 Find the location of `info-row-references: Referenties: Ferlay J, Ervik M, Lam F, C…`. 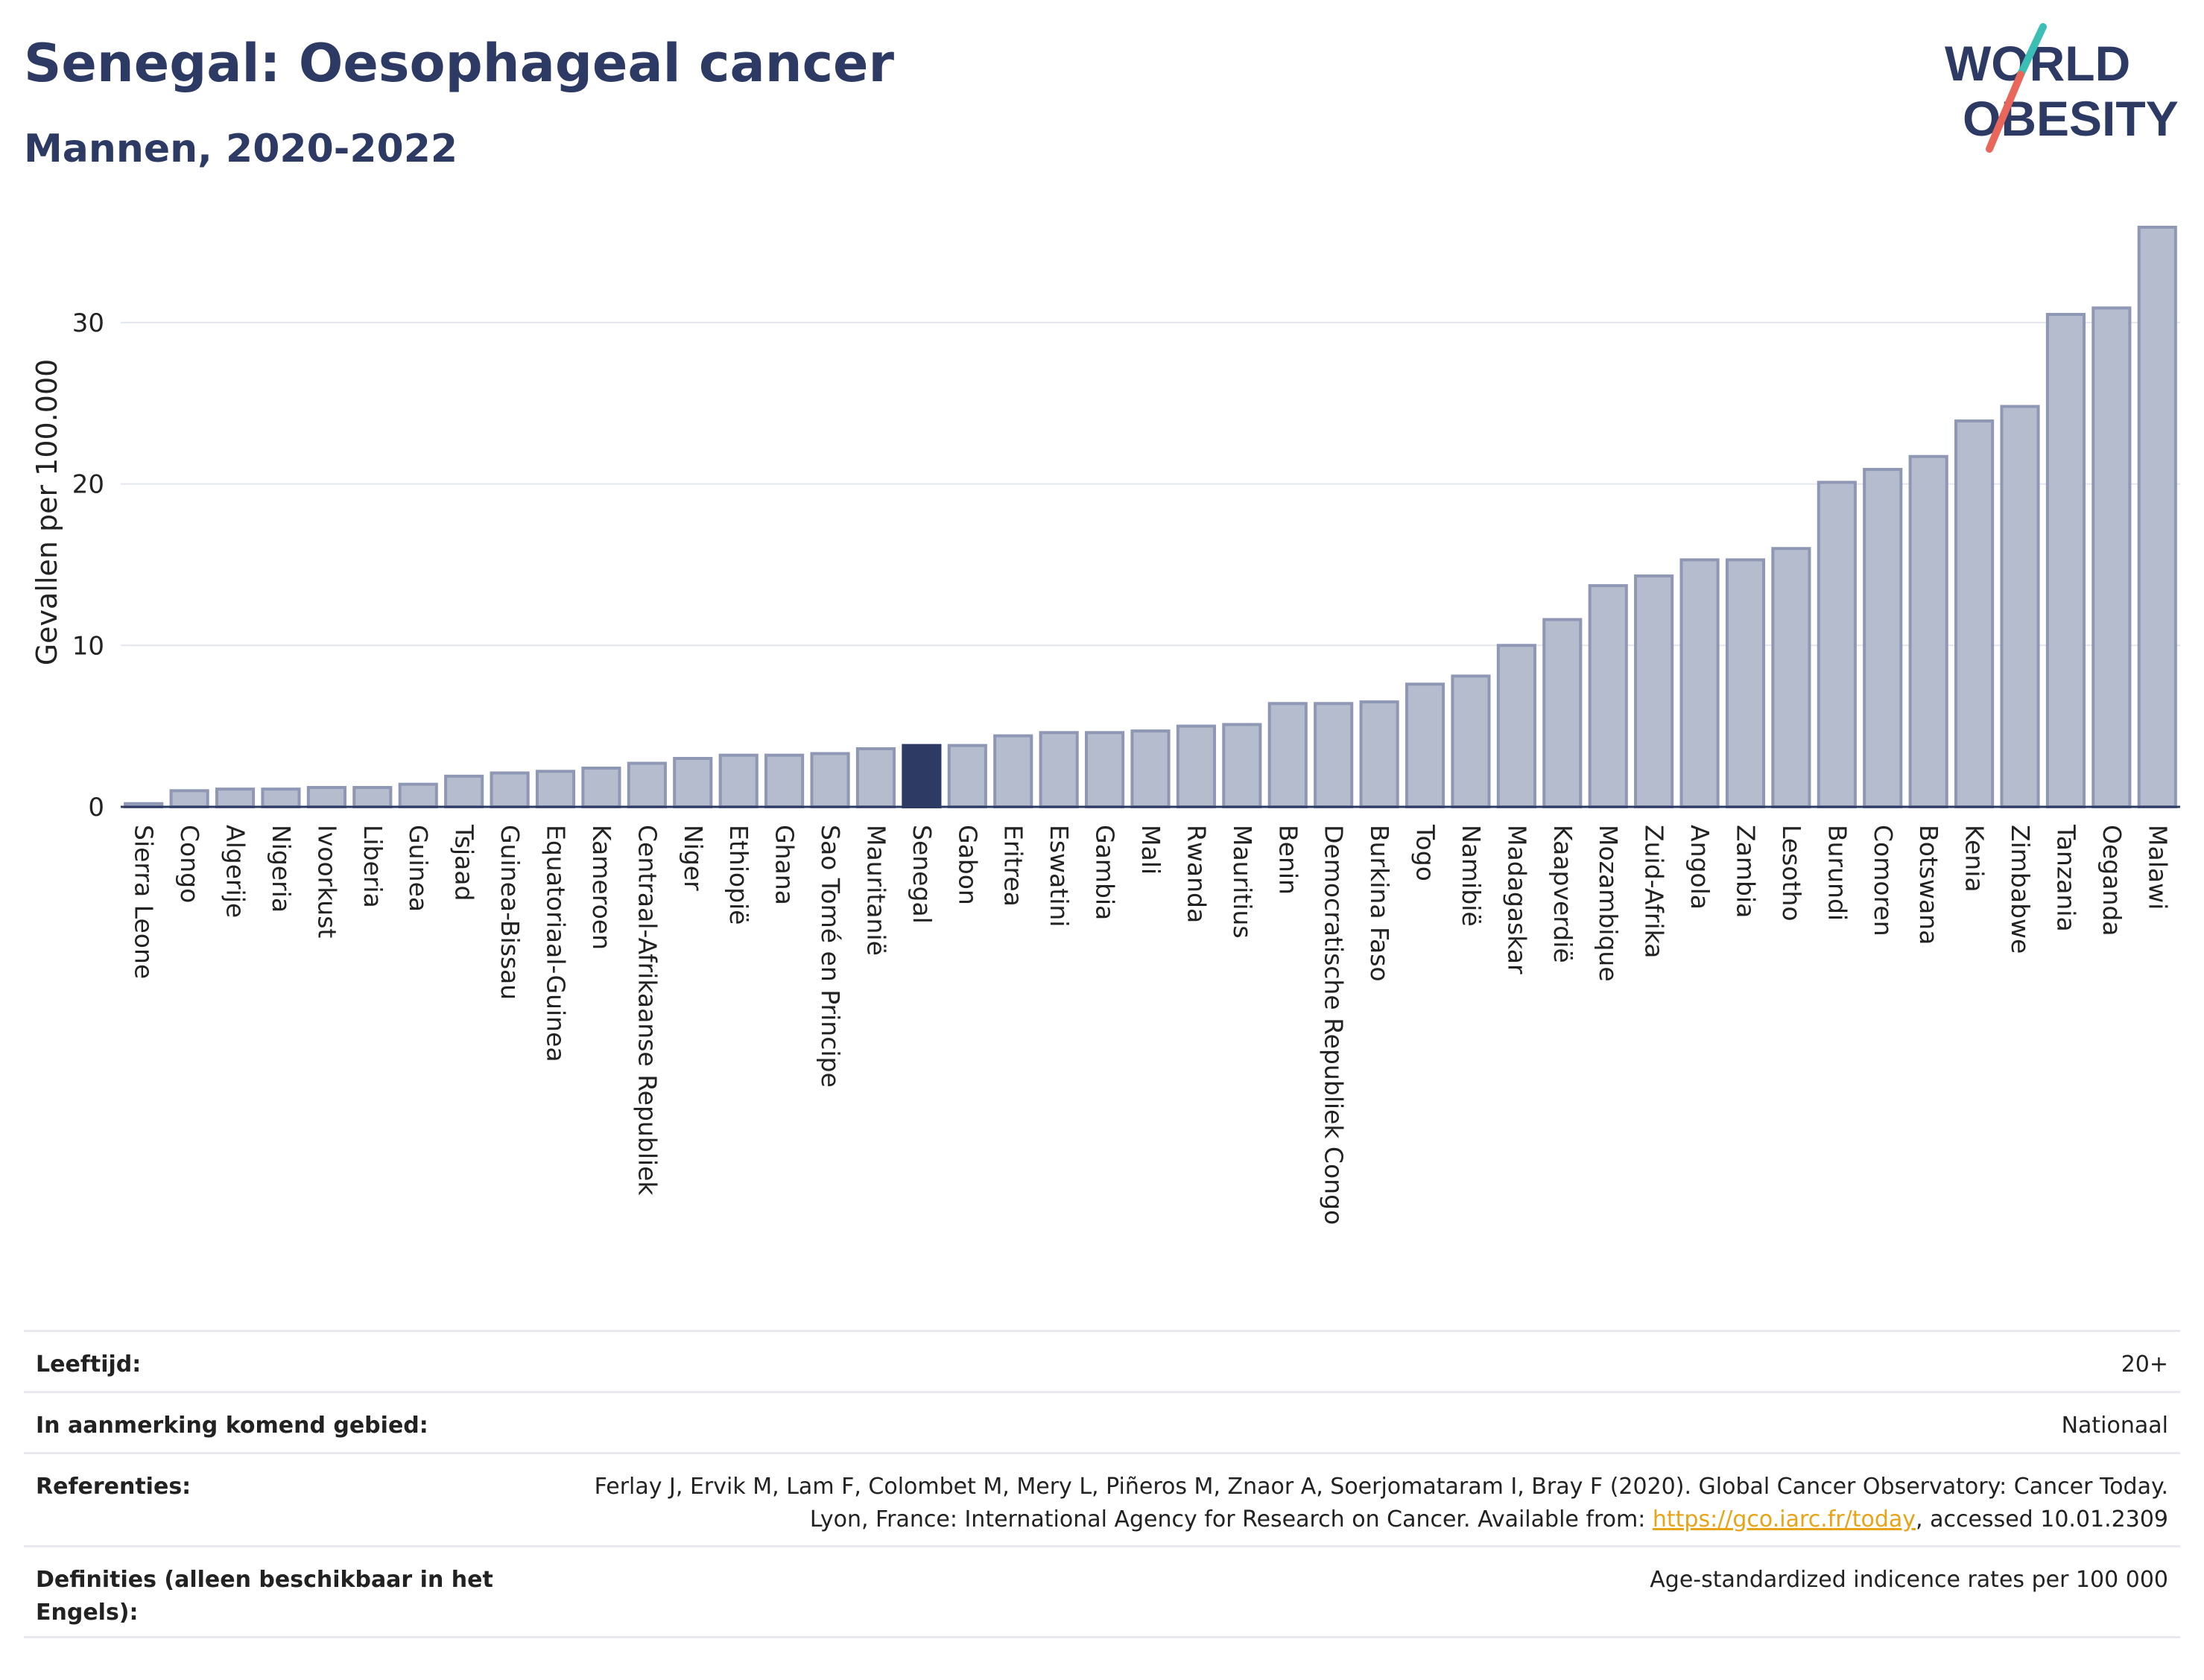

info-row-references: Referenties: Ferlay J, Ervik M, Lam F, C… is located at coordinates (1102, 1498).